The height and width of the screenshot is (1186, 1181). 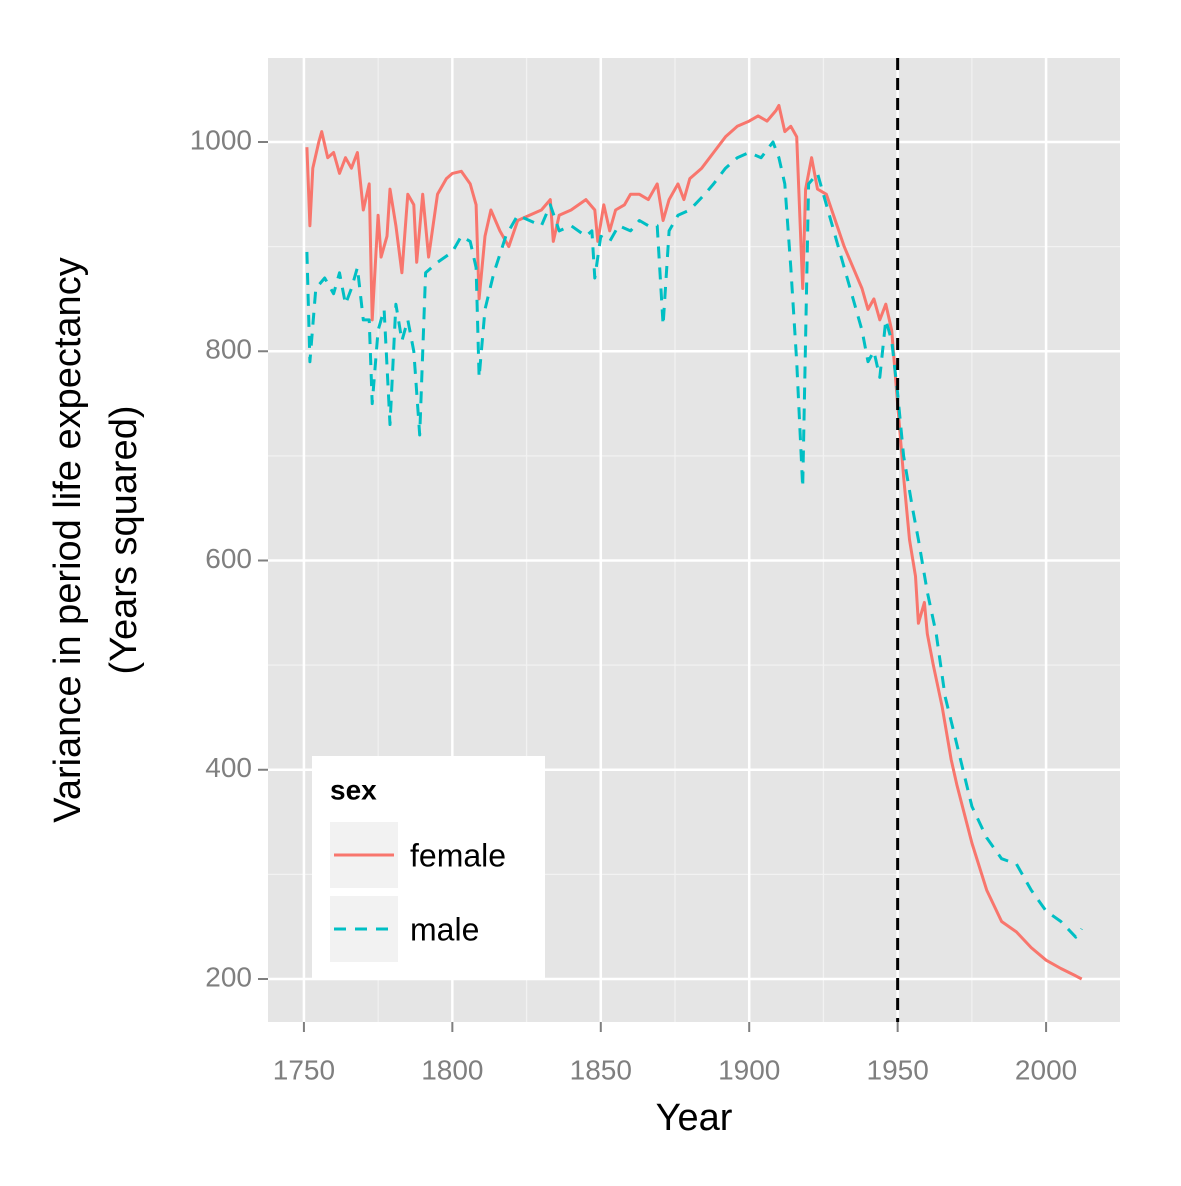 I want to click on x-tick-label: 1900, so click(x=749, y=1069).